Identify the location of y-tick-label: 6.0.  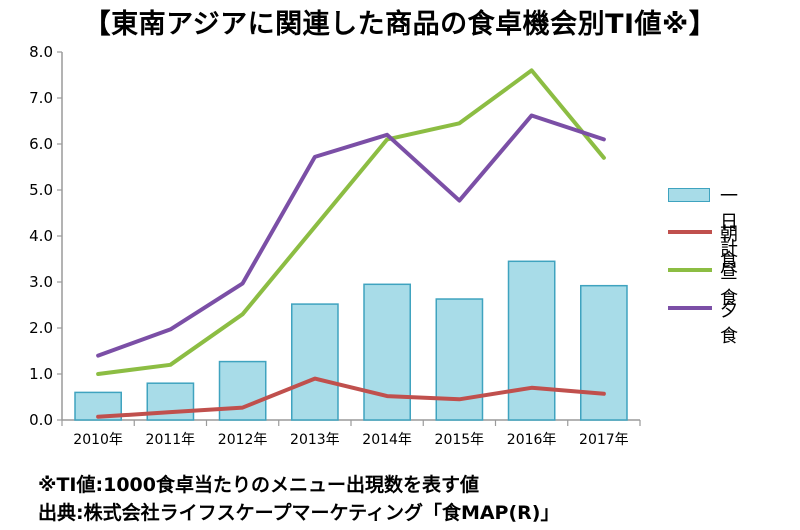
(41, 144).